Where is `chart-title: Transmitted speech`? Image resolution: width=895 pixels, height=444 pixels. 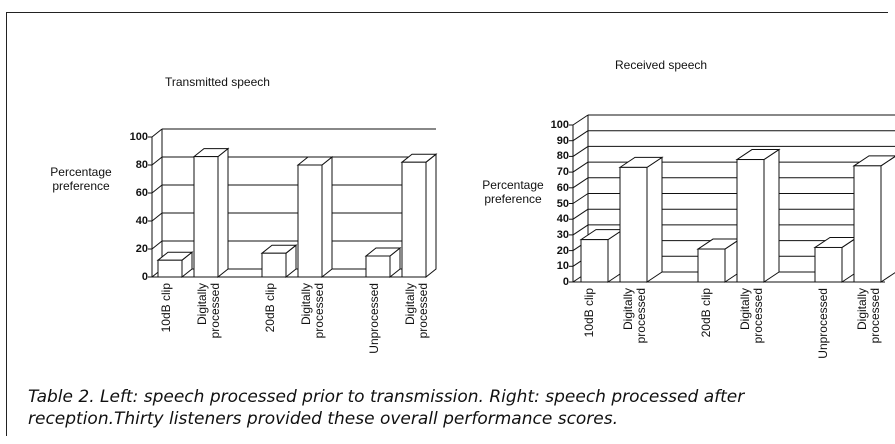 chart-title: Transmitted speech is located at coordinates (217, 82).